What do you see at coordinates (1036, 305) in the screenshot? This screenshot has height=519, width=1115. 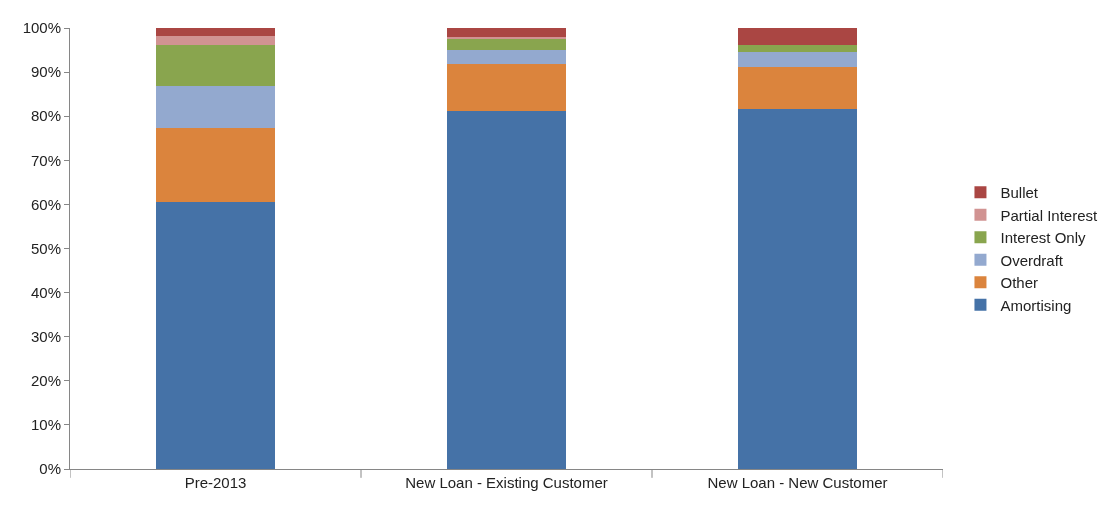 I see `legend-label: Amortising` at bounding box center [1036, 305].